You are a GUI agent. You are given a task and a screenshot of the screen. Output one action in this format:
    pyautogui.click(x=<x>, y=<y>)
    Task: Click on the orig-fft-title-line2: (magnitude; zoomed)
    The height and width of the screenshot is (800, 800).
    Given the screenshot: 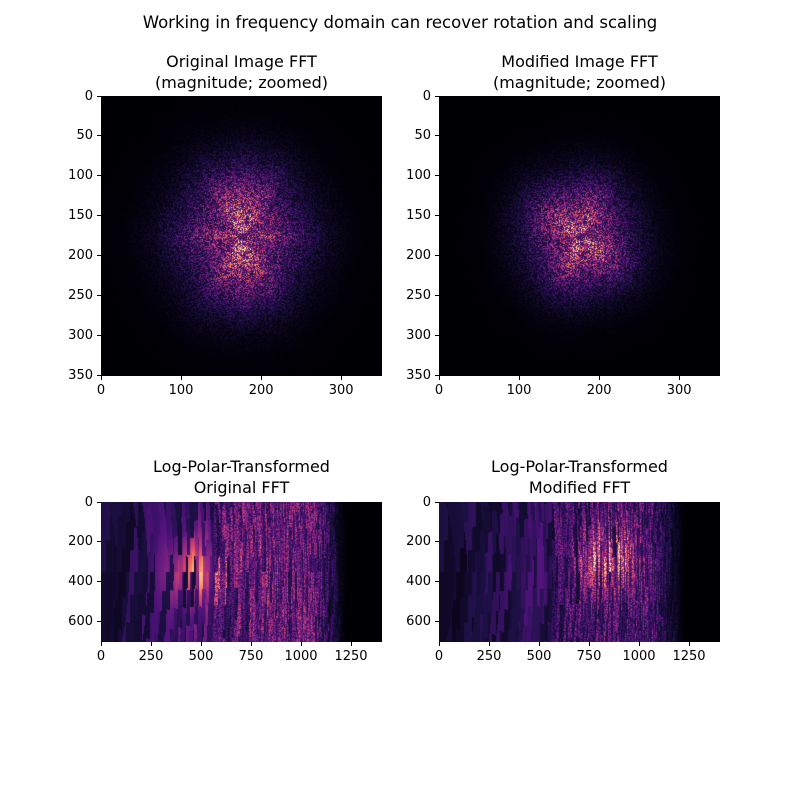 What is the action you would take?
    pyautogui.click(x=241, y=82)
    